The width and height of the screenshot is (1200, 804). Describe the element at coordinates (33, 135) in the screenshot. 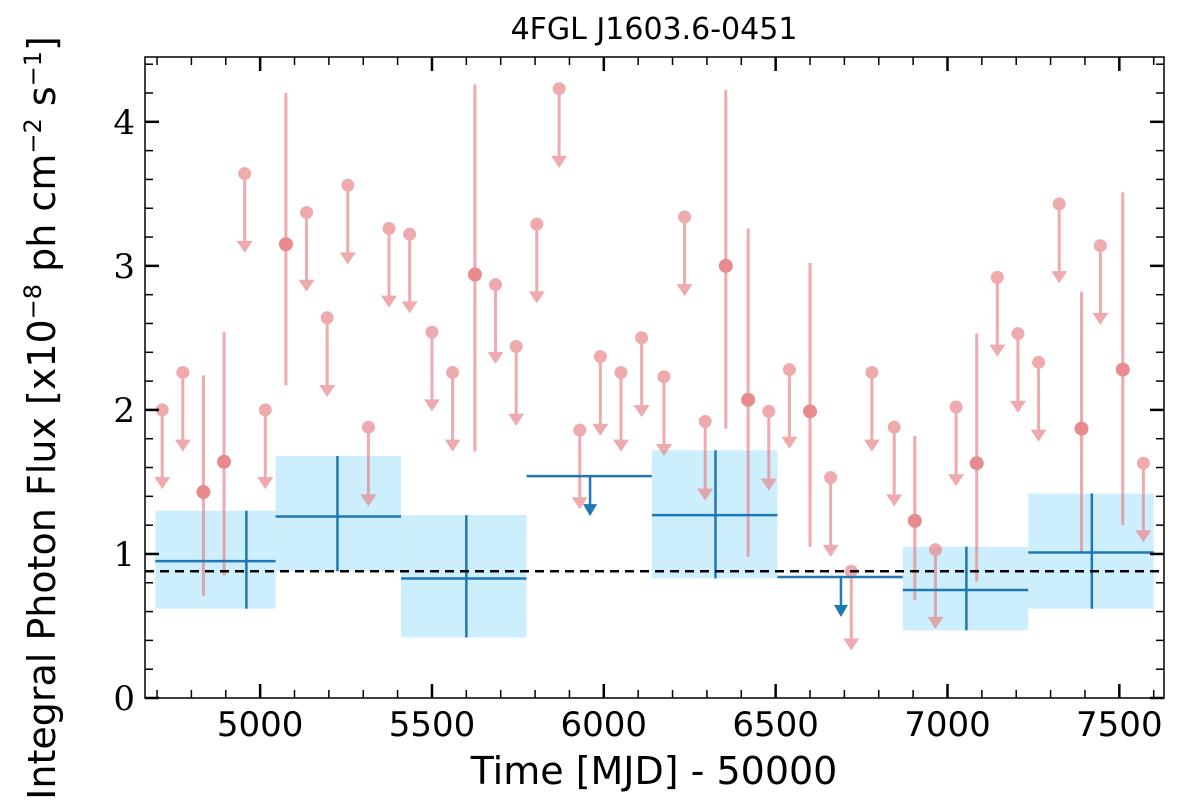

I see `y-axis-title-exp2: −2` at that location.